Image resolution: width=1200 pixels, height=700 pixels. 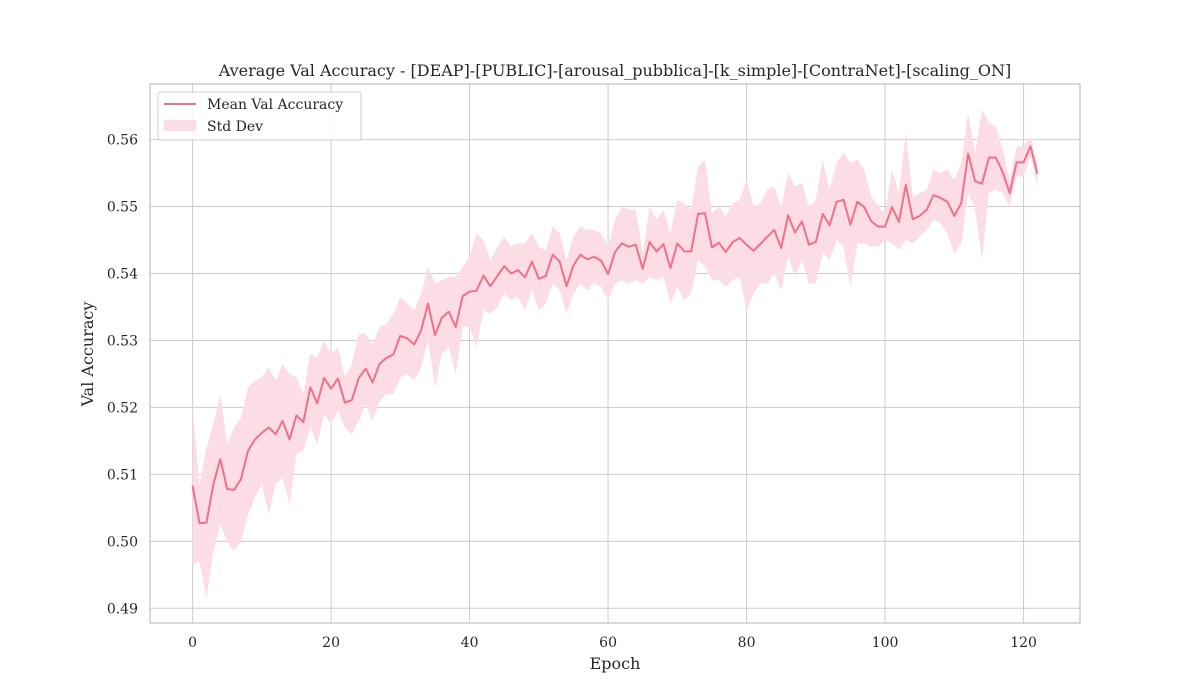 I want to click on legend-label-std: Std Dev, so click(x=235, y=127).